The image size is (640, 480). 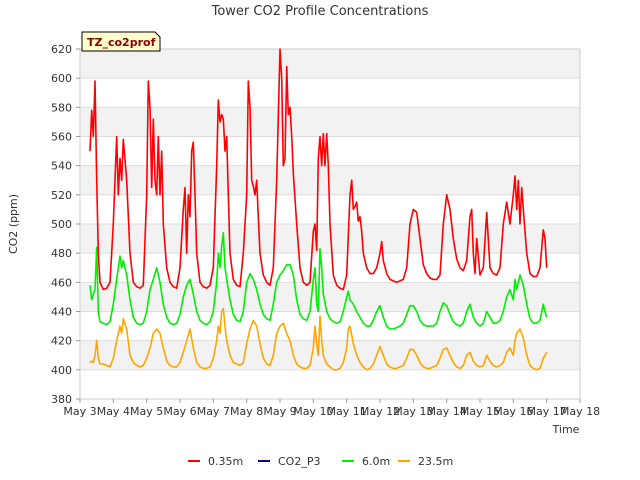 What do you see at coordinates (279, 411) in the screenshot?
I see `x-tick-label: May 9` at bounding box center [279, 411].